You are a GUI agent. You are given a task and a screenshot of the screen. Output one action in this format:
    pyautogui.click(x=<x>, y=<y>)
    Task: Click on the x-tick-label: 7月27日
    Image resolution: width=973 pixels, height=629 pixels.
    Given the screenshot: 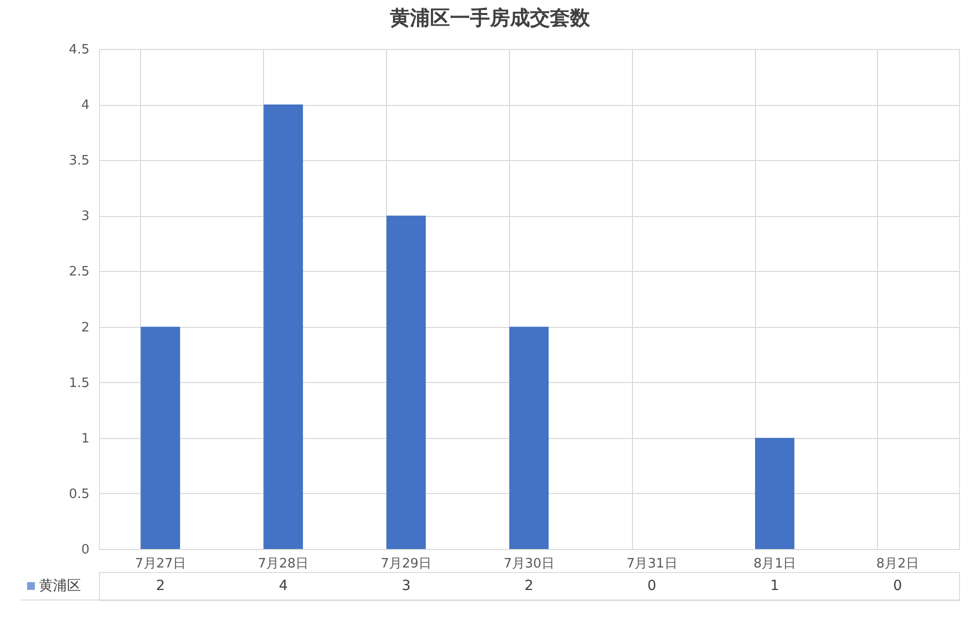 What is the action you would take?
    pyautogui.click(x=160, y=564)
    